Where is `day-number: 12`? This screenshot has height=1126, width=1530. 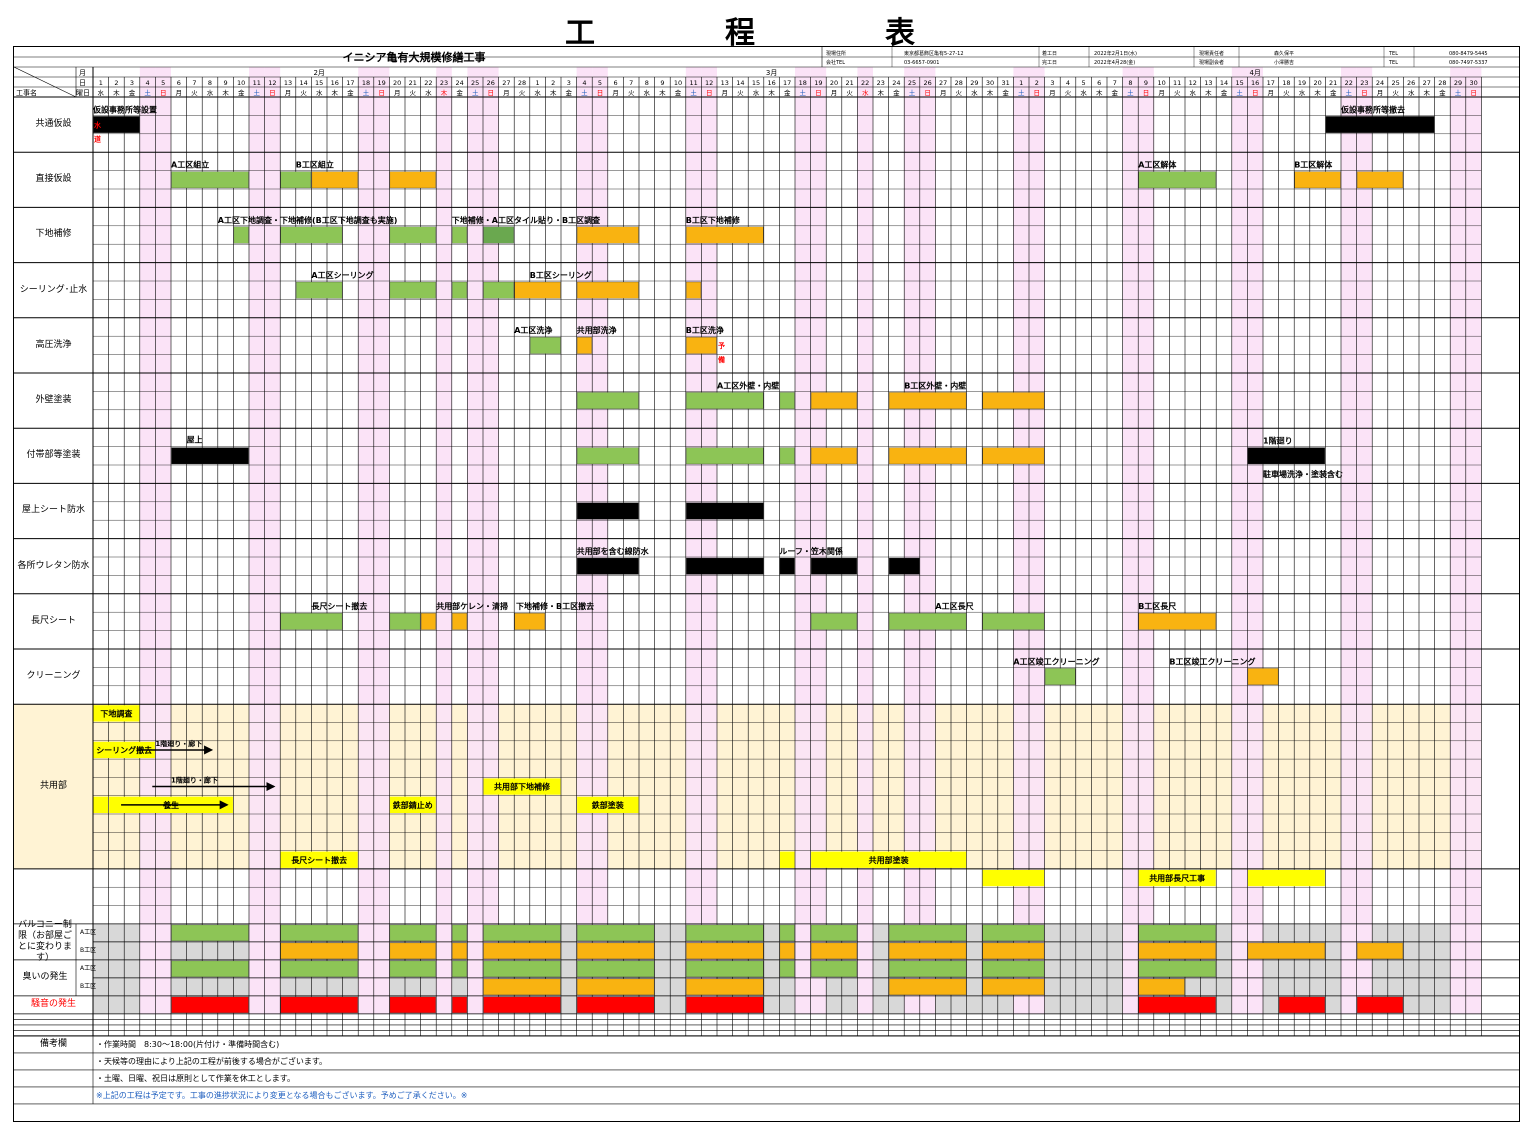
day-number: 12 is located at coordinates (272, 83).